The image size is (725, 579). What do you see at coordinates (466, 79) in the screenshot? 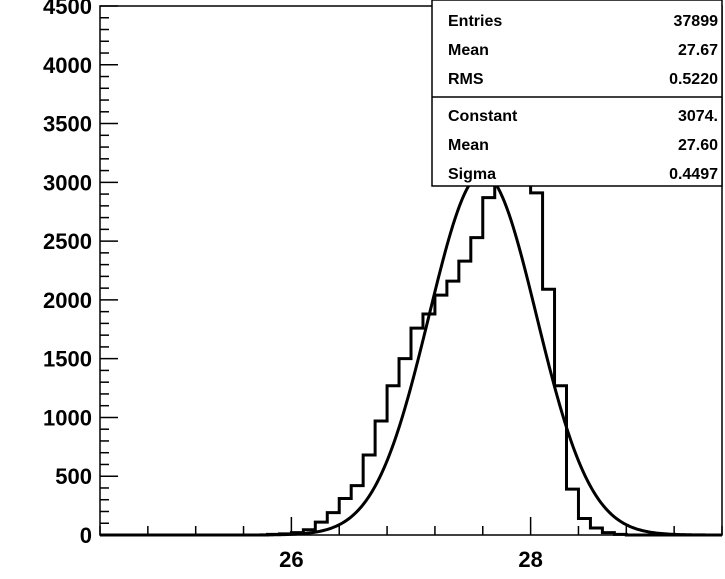
I see `stats-entry-label: RMS` at bounding box center [466, 79].